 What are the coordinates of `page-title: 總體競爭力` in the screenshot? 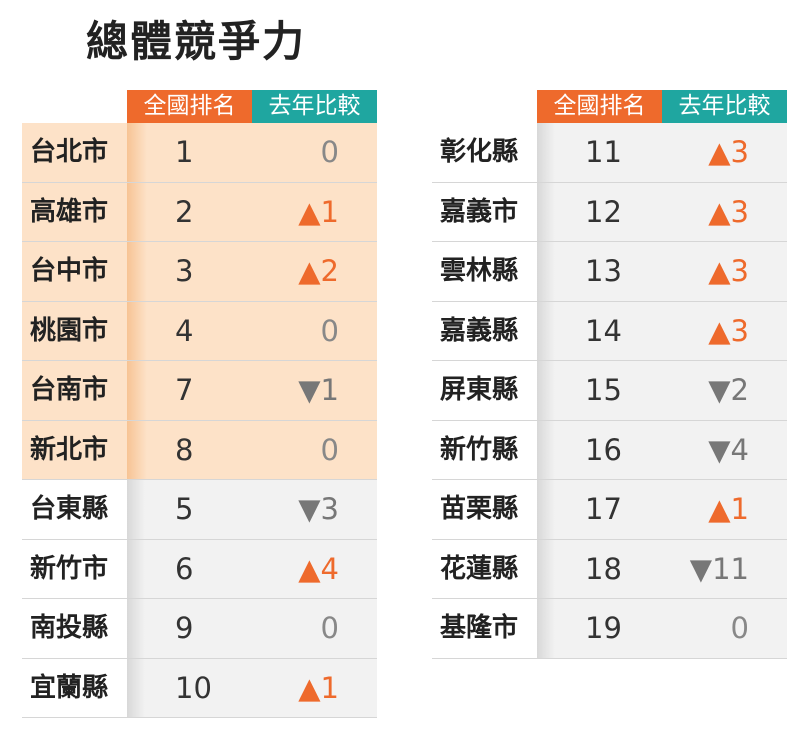 It's located at (196, 41).